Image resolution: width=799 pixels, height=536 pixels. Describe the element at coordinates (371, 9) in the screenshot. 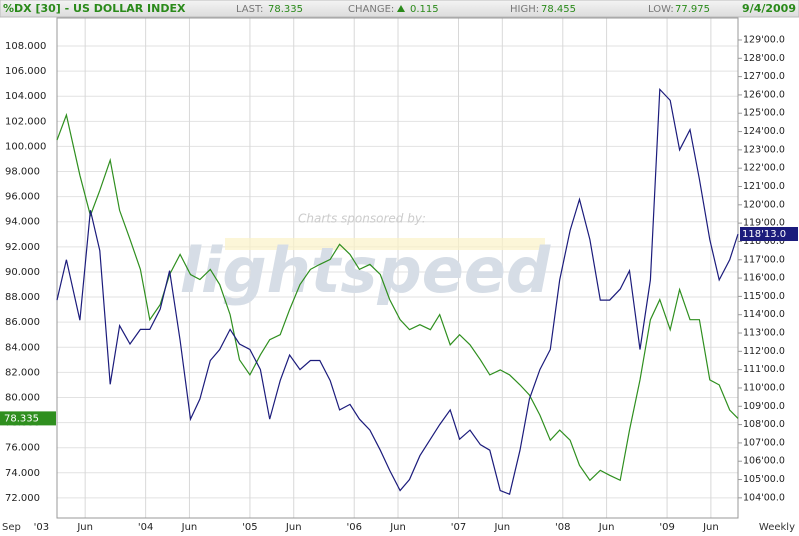

I see `change-label: CHANGE:` at that location.